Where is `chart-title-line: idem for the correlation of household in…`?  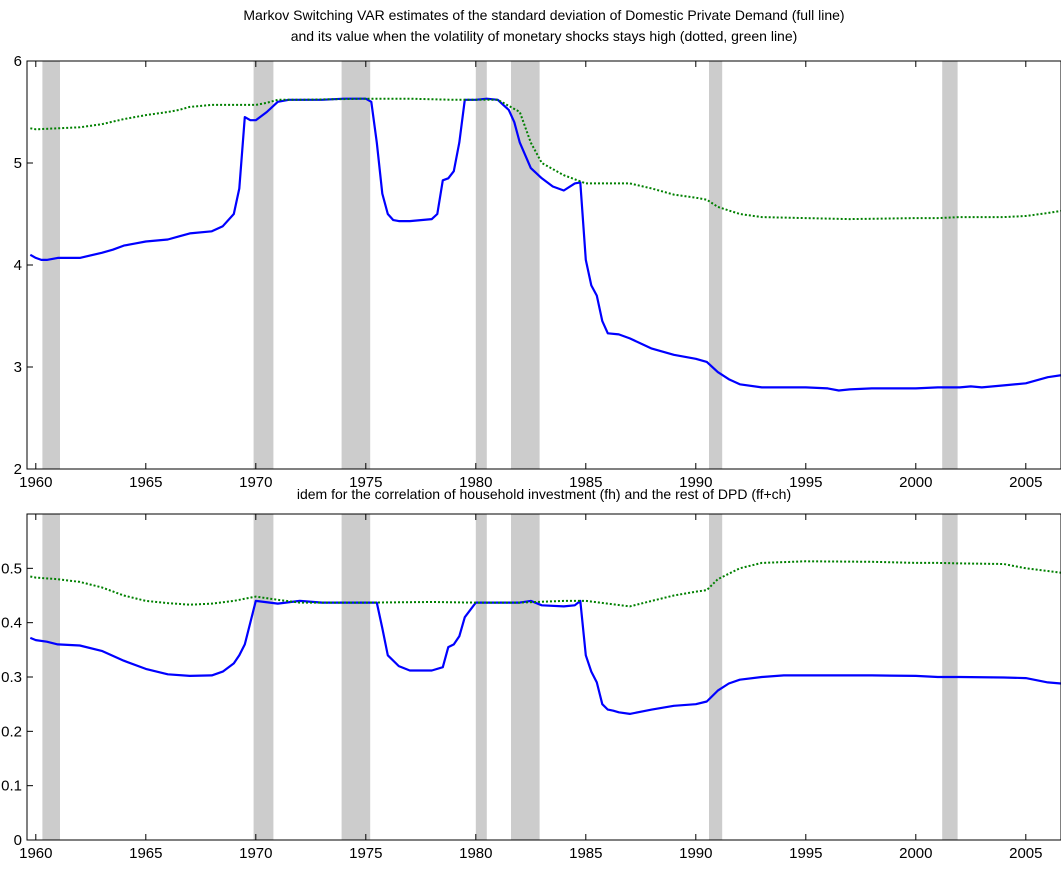 chart-title-line: idem for the correlation of household in… is located at coordinates (544, 494).